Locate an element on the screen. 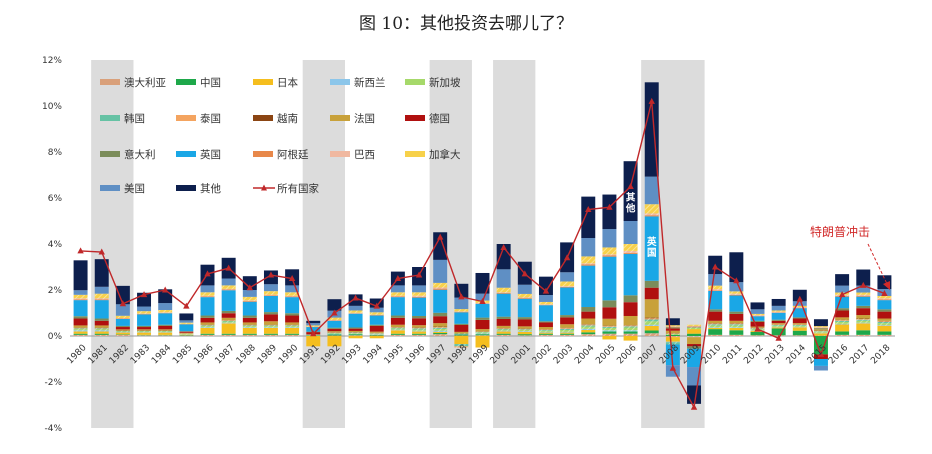 Image resolution: width=932 pixels, height=454 pixels. y-tick-label: -2% is located at coordinates (53, 383).